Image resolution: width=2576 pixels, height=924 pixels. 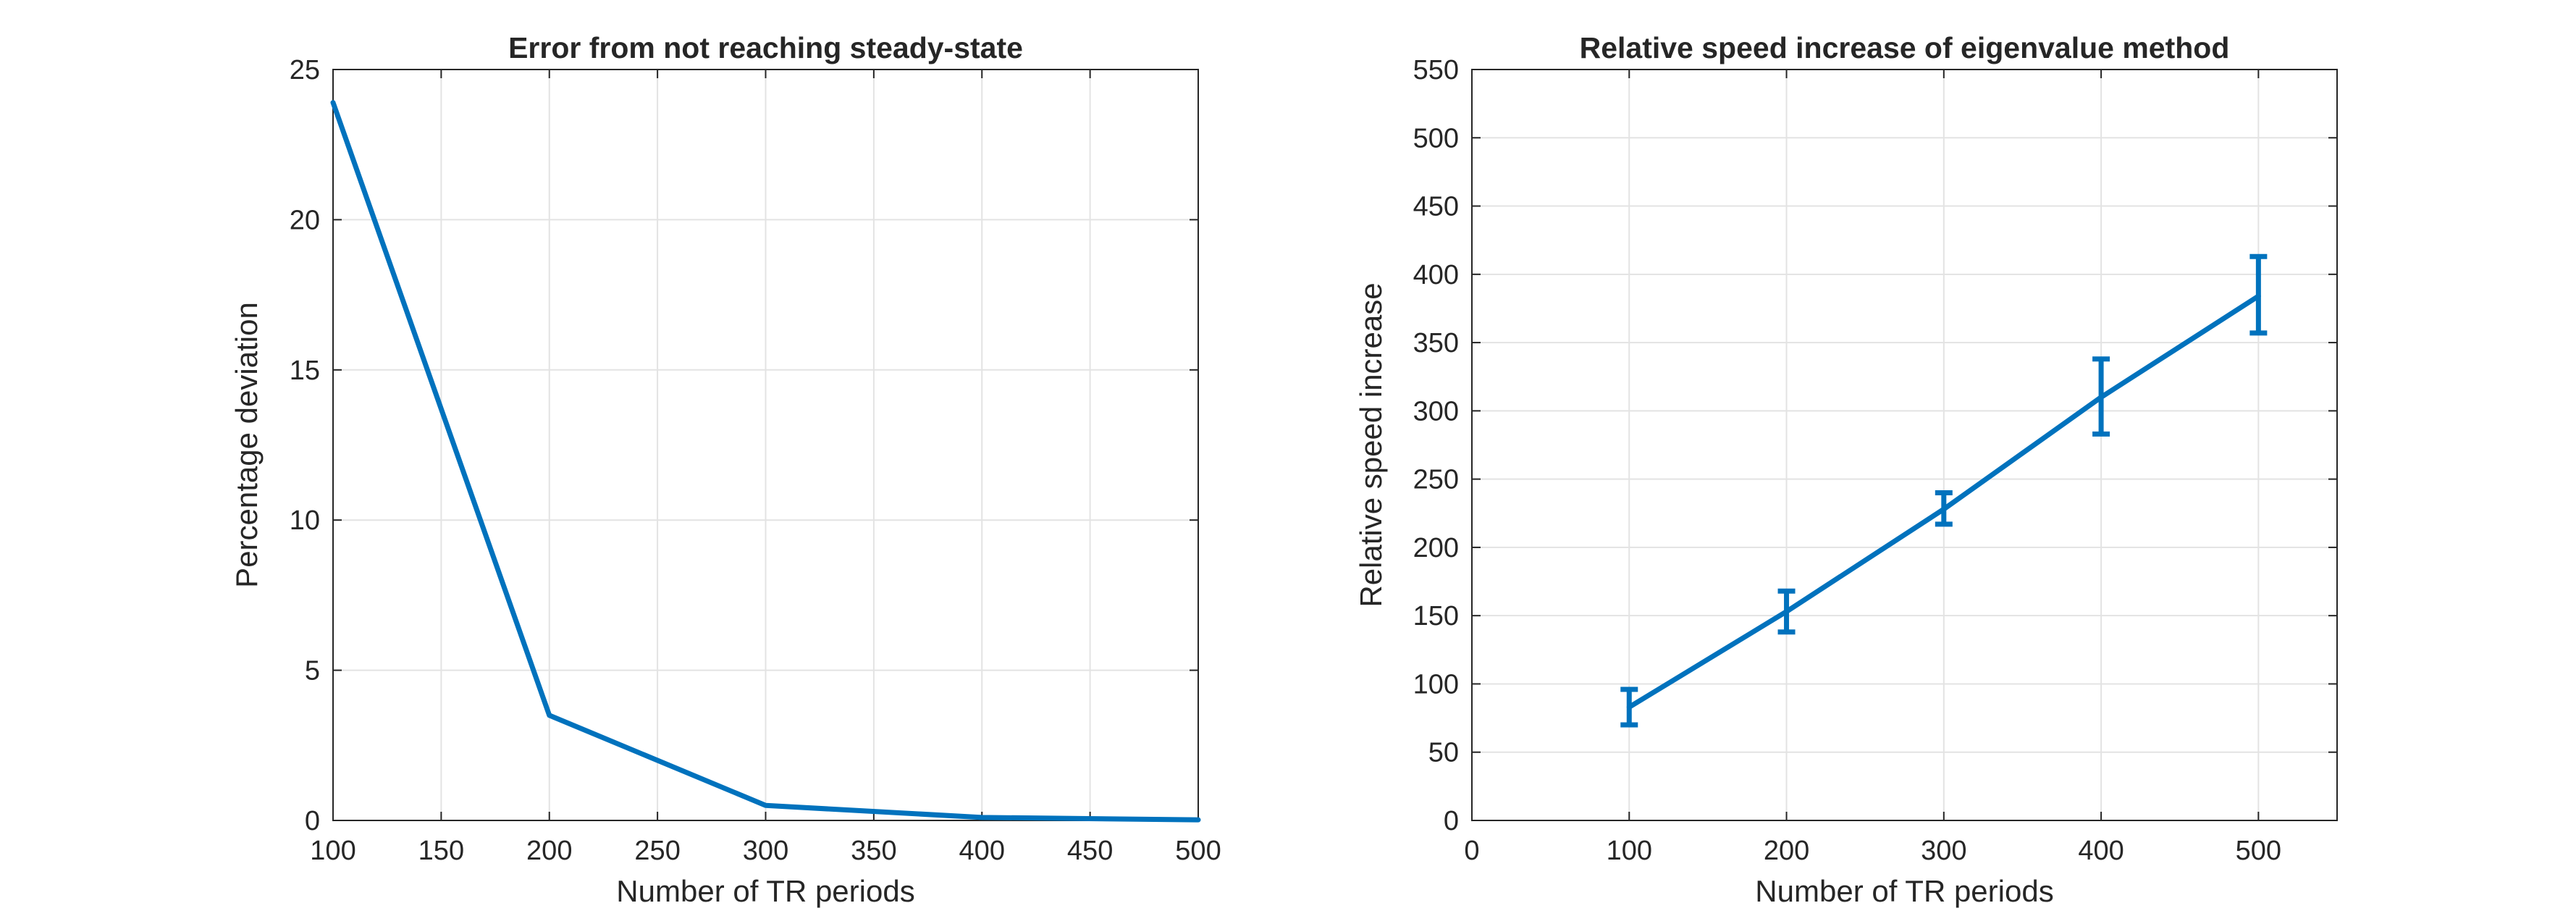 I want to click on y-axis-label: Relative speed increase, so click(x=1371, y=445).